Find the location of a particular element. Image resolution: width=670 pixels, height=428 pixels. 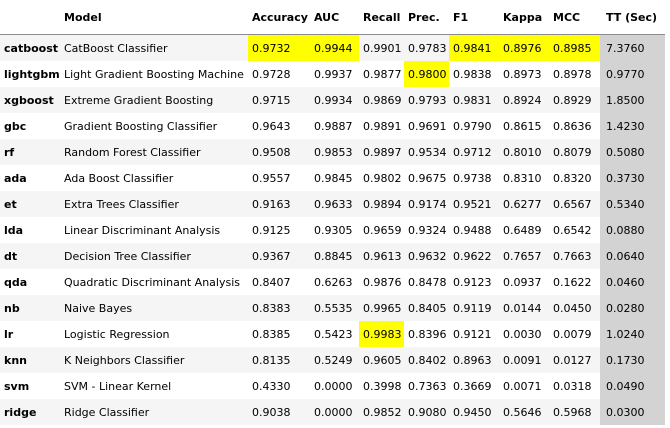

row-index-label: dt is located at coordinates (30, 256).